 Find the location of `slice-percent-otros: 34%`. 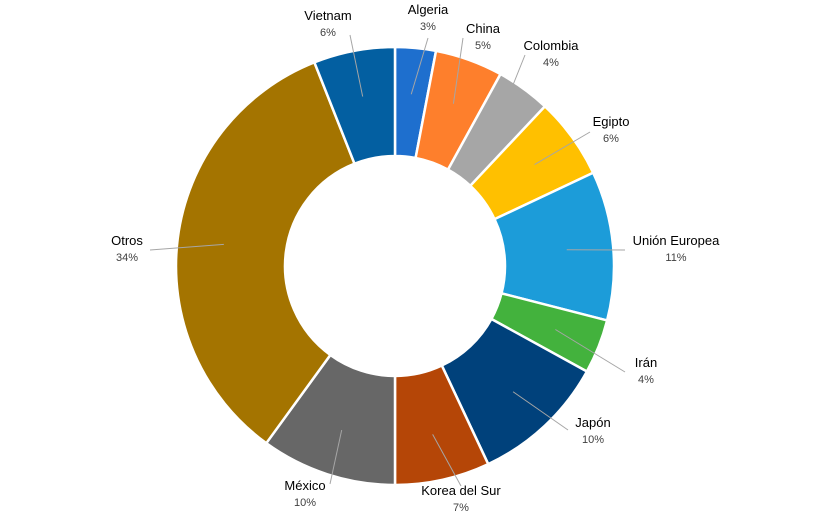

slice-percent-otros: 34% is located at coordinates (127, 258).